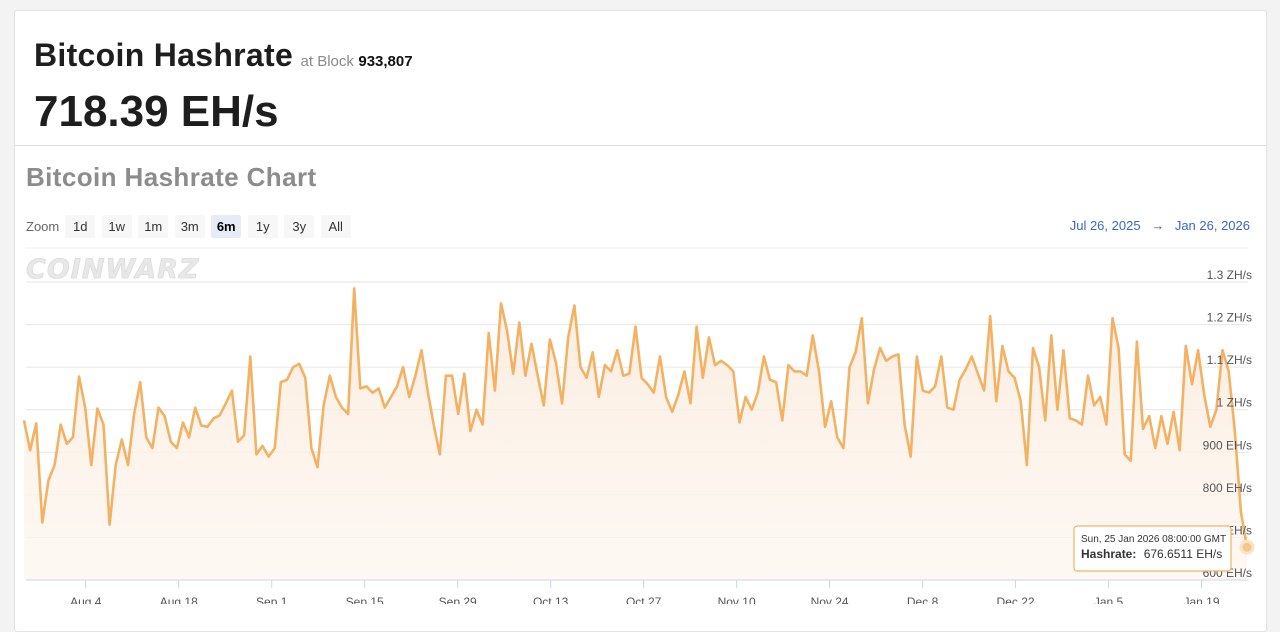 The height and width of the screenshot is (632, 1280). Describe the element at coordinates (640, 145) in the screenshot. I see `divider` at that location.